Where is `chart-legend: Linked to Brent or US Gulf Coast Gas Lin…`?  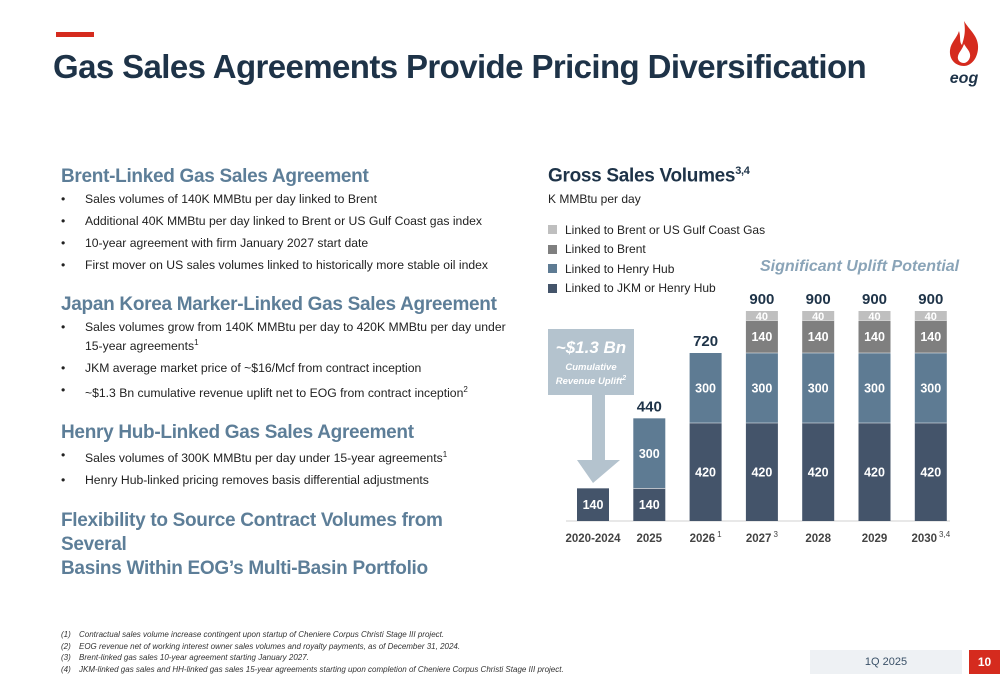
chart-legend: Linked to Brent or US Gulf Coast Gas Lin… is located at coordinates (656, 259).